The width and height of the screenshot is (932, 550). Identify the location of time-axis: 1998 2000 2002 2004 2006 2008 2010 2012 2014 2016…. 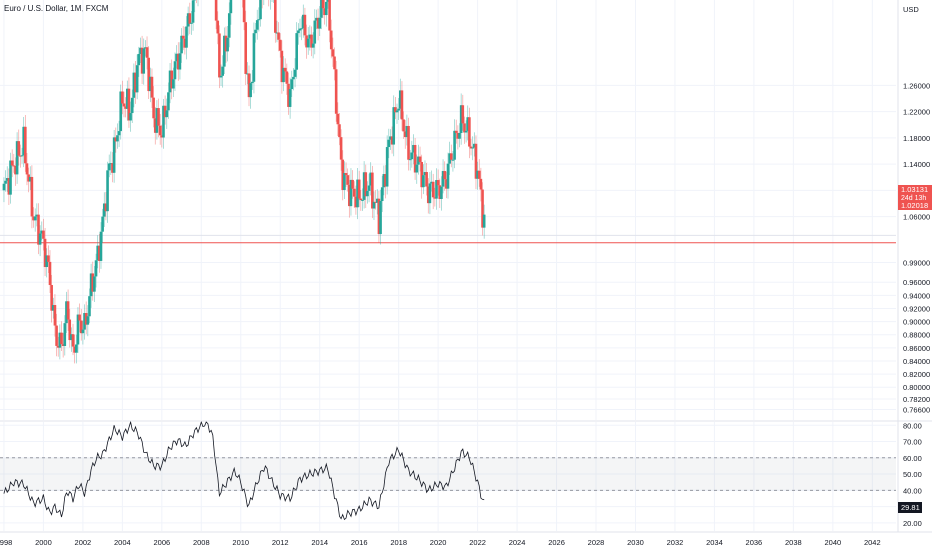
(440, 542).